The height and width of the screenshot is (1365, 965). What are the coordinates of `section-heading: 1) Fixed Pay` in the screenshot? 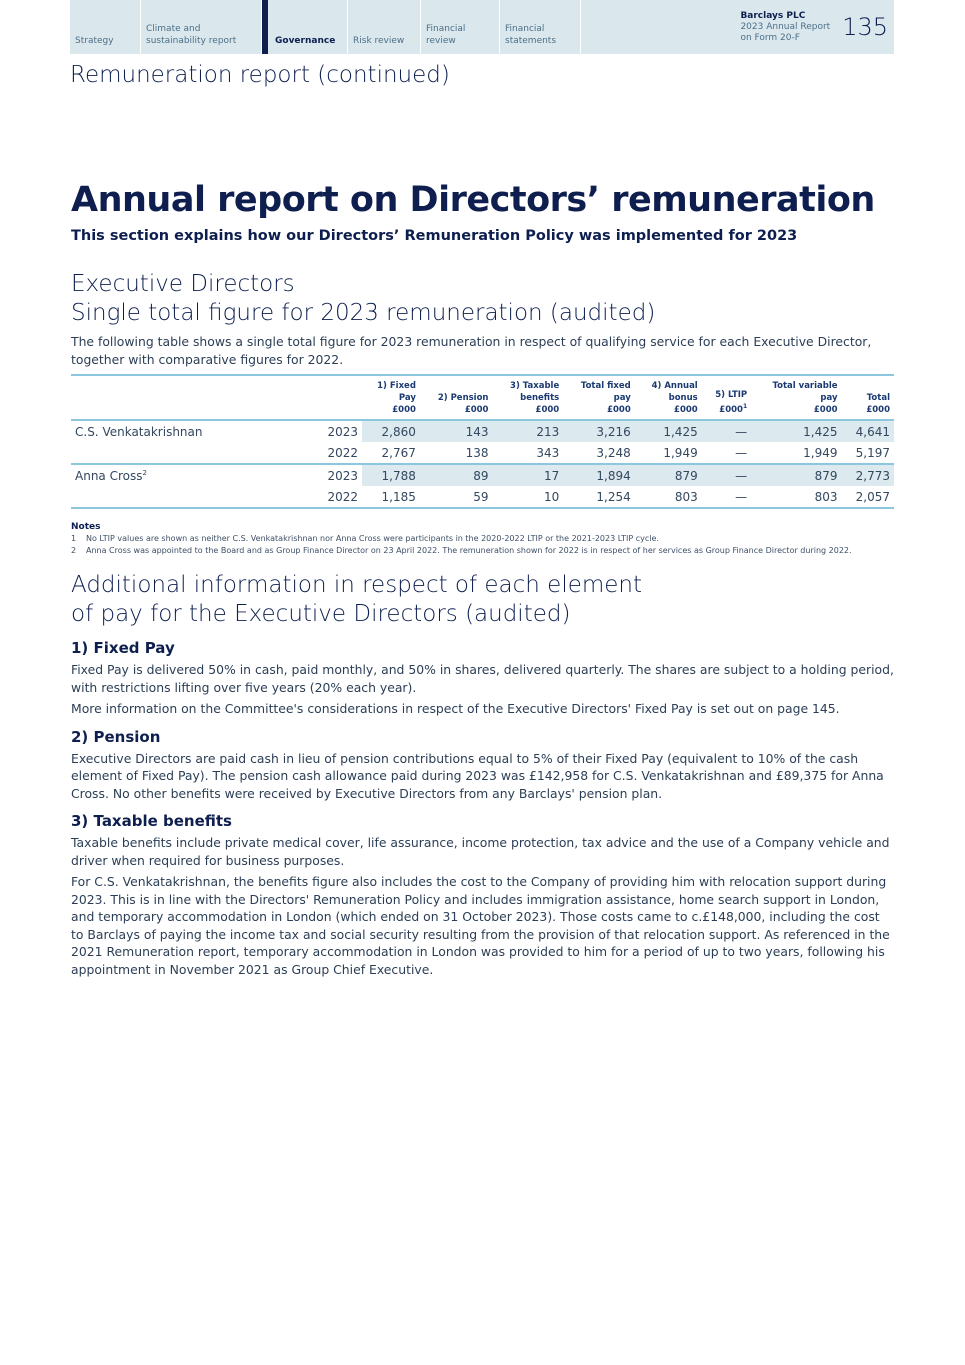 It's located at (123, 648).